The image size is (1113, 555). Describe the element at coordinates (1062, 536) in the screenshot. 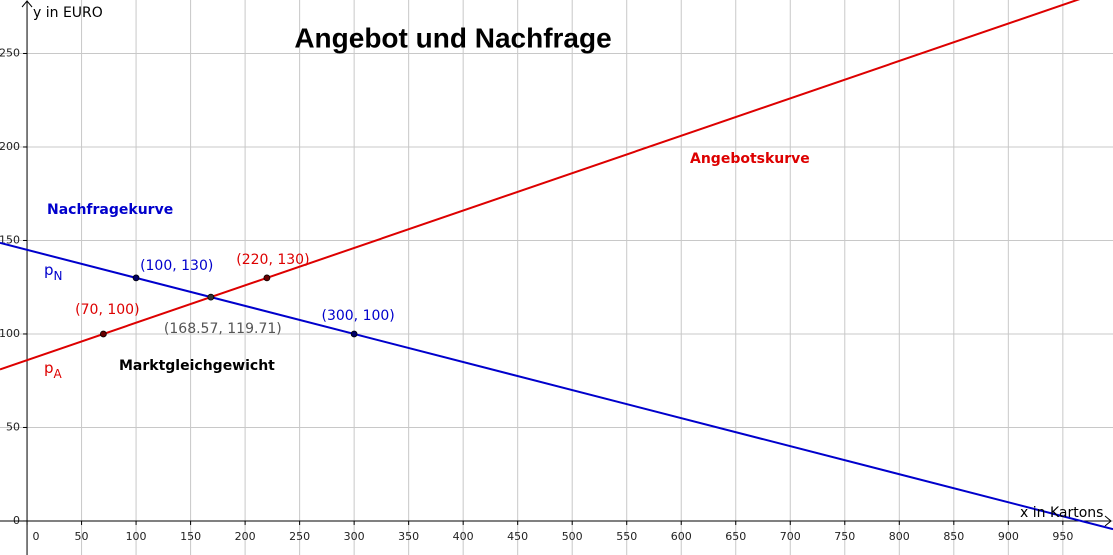

I see `x-tick-label: 950` at that location.